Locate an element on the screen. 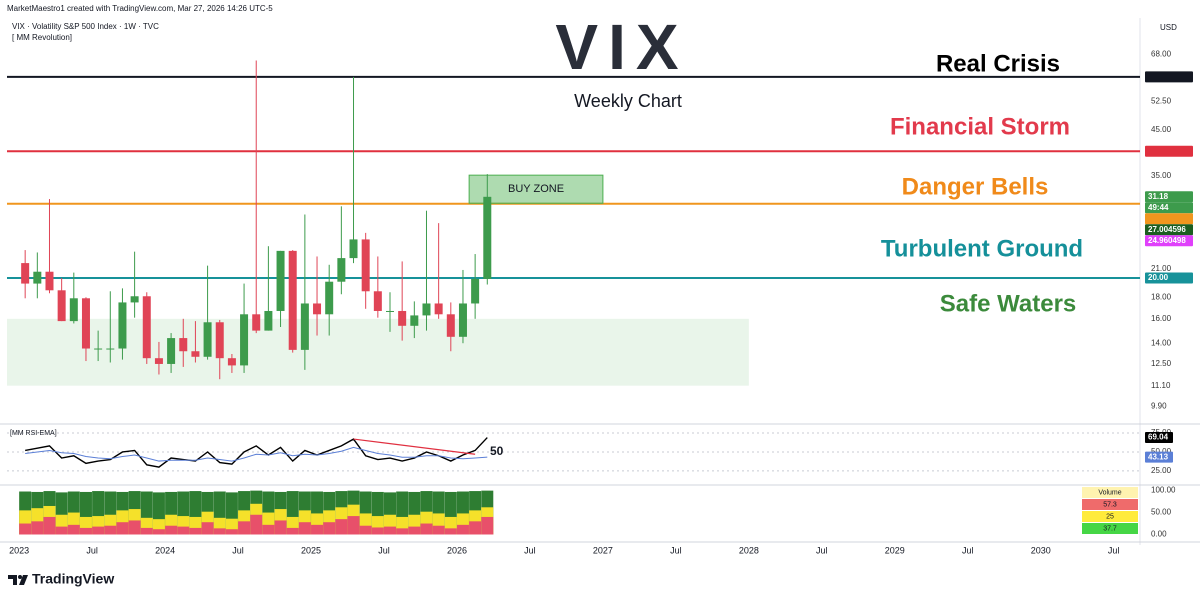 The width and height of the screenshot is (1200, 600). y-tick-label: 12.50 is located at coordinates (1161, 363).